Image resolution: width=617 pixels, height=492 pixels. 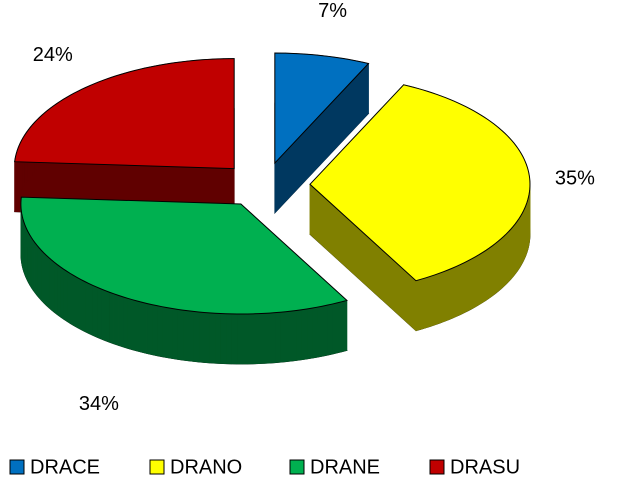 What do you see at coordinates (99, 404) in the screenshot?
I see `data-label: 34%` at bounding box center [99, 404].